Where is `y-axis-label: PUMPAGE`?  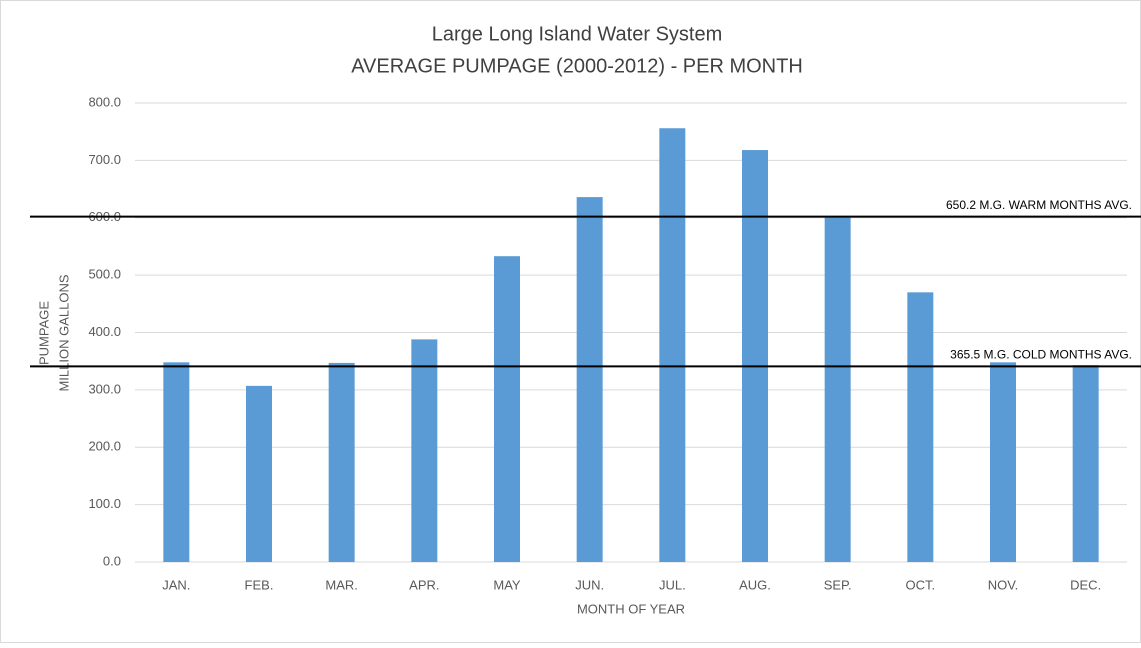
y-axis-label: PUMPAGE is located at coordinates (43, 333).